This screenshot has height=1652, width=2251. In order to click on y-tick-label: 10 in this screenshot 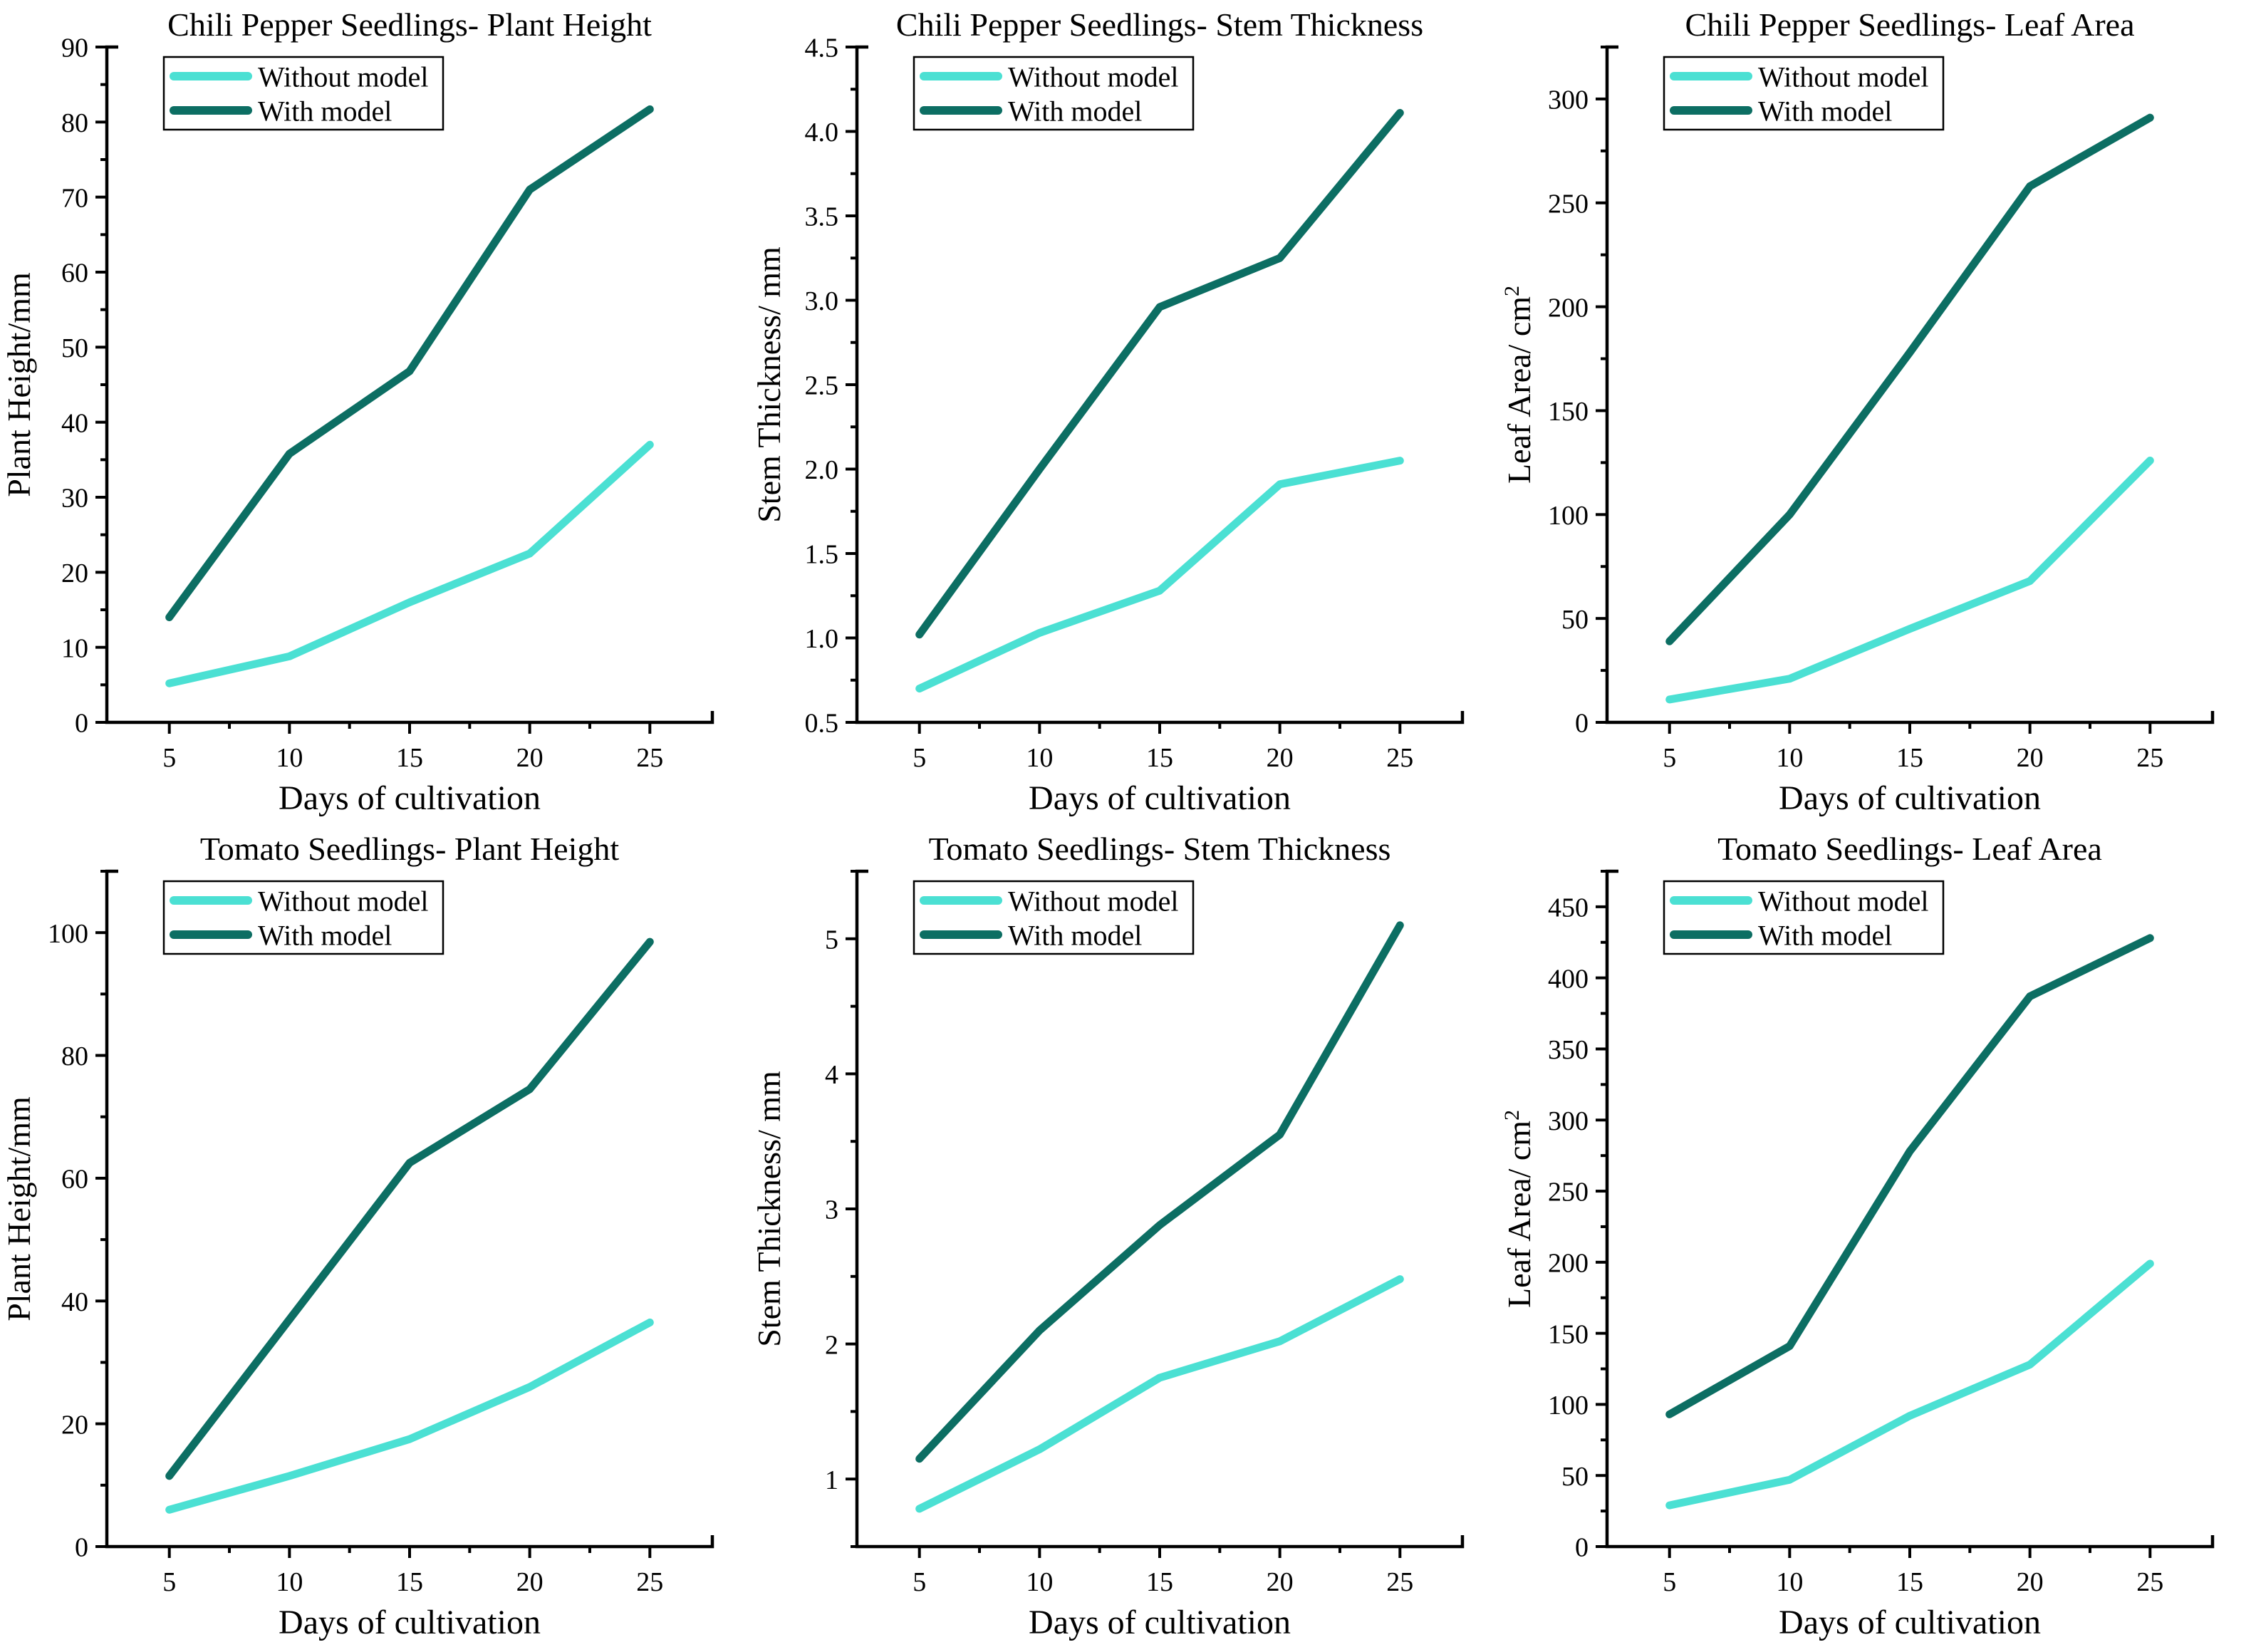, I will do `click(74, 648)`.